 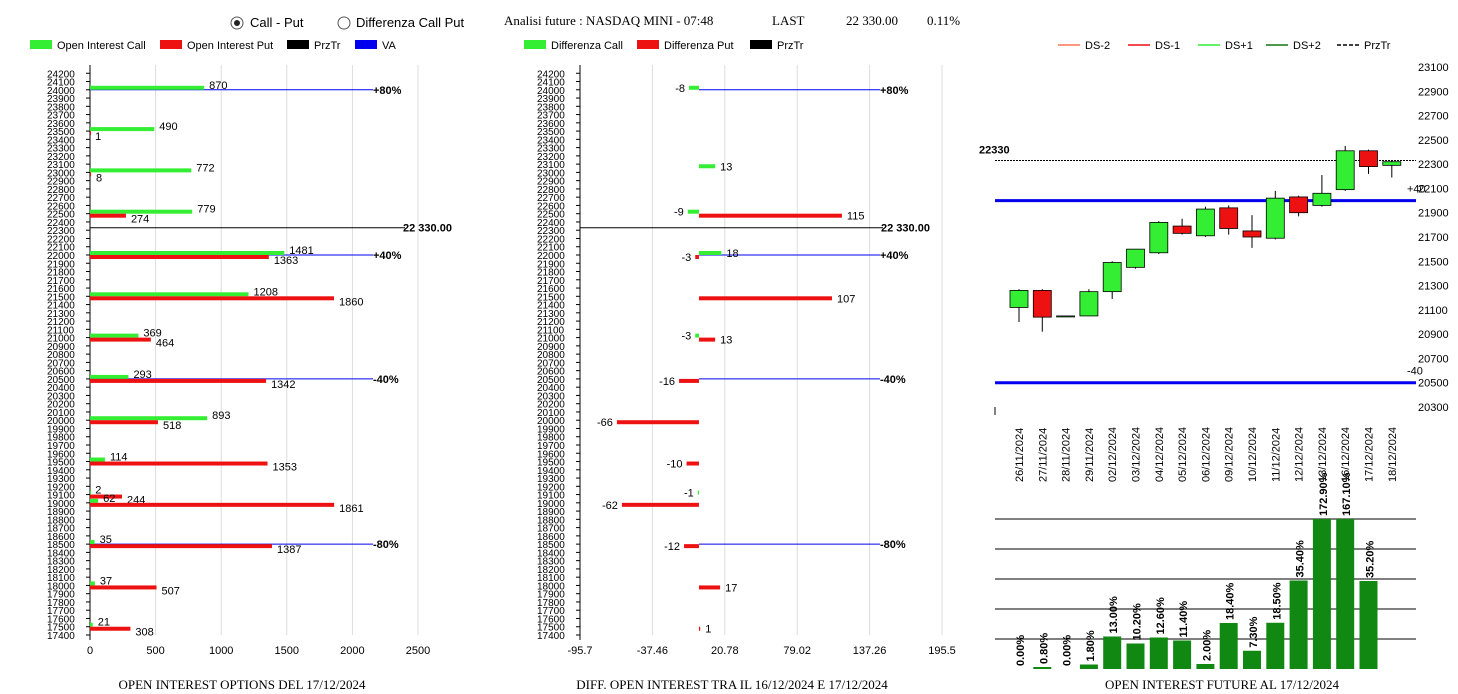 What do you see at coordinates (551, 239) in the screenshot?
I see `y-tick-label: 22200` at bounding box center [551, 239].